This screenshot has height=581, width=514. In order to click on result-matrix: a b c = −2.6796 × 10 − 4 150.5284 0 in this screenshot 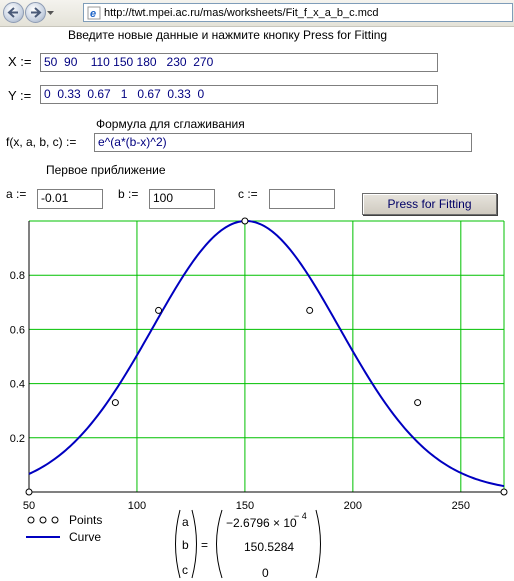, I will do `click(248, 544)`.